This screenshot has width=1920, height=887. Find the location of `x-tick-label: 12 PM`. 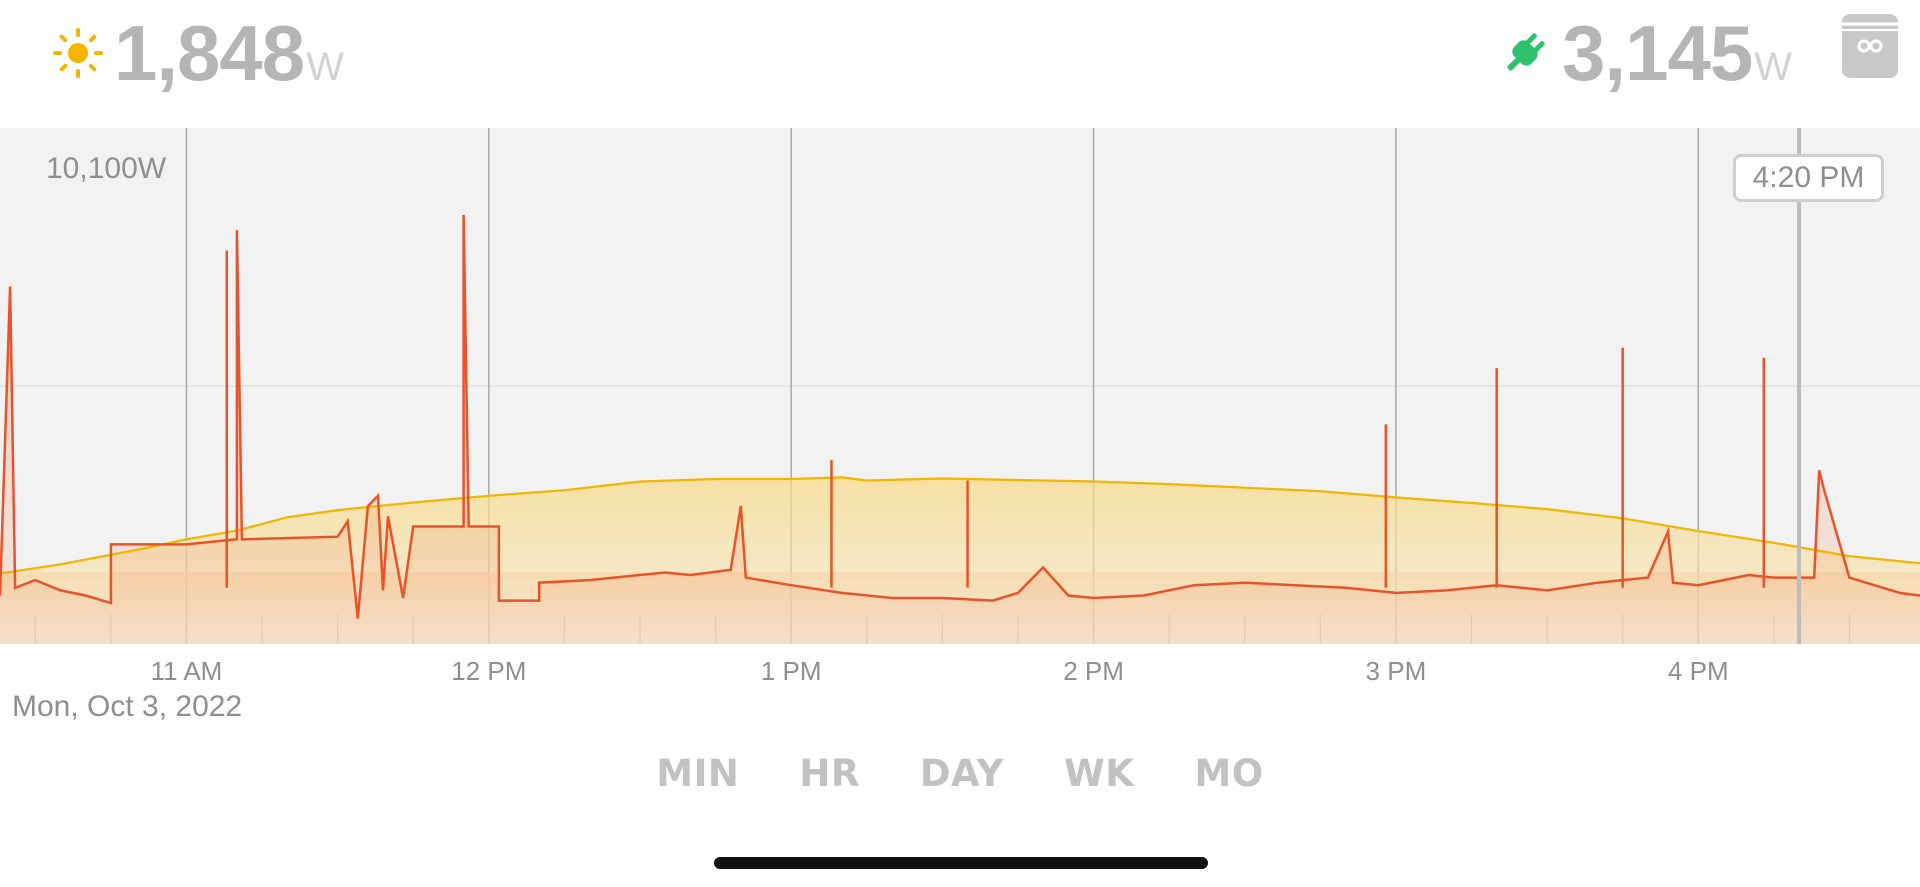

x-tick-label: 12 PM is located at coordinates (488, 671).